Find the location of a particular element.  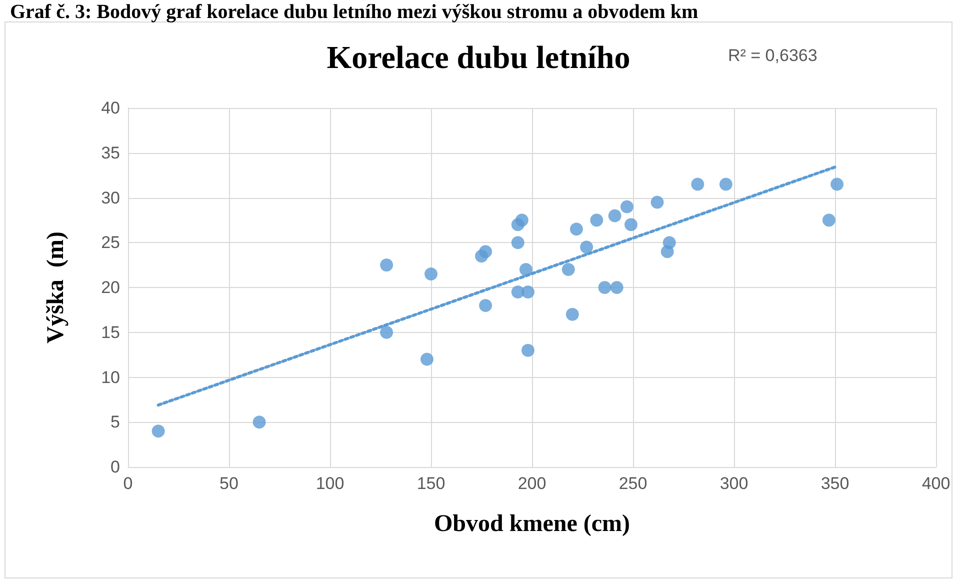

y-tick-label: 15 is located at coordinates (110, 332).